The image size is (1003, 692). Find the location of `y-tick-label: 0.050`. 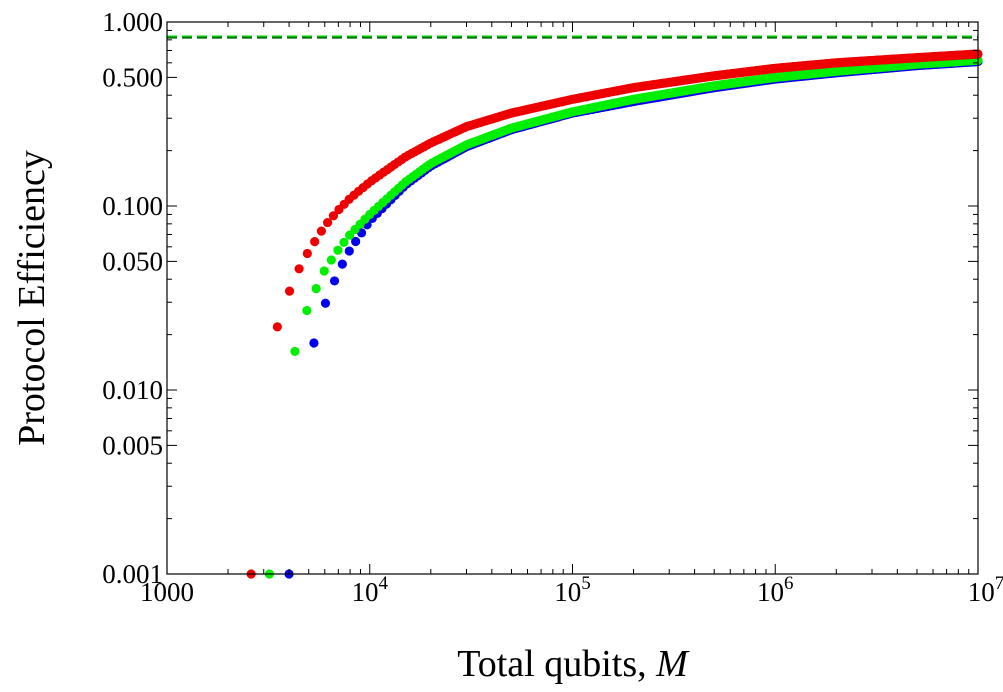

y-tick-label: 0.050 is located at coordinates (132, 261).